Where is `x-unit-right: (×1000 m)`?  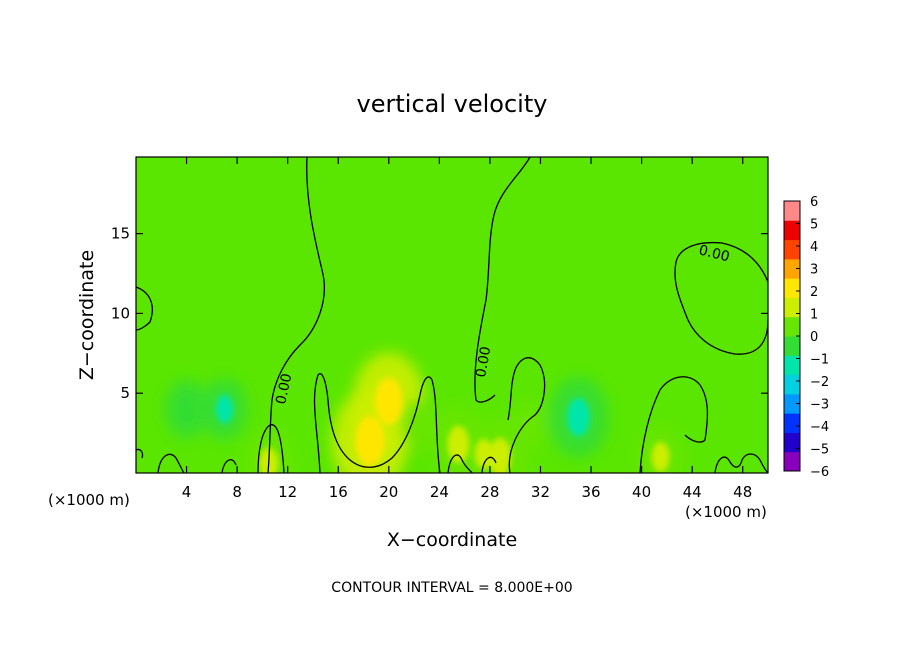
x-unit-right: (×1000 m) is located at coordinates (726, 512).